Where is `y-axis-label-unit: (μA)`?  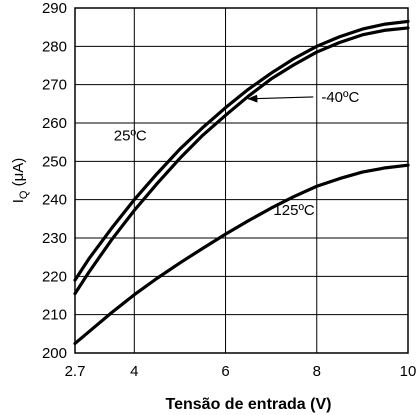
y-axis-label-unit: (μA) is located at coordinates (18, 174).